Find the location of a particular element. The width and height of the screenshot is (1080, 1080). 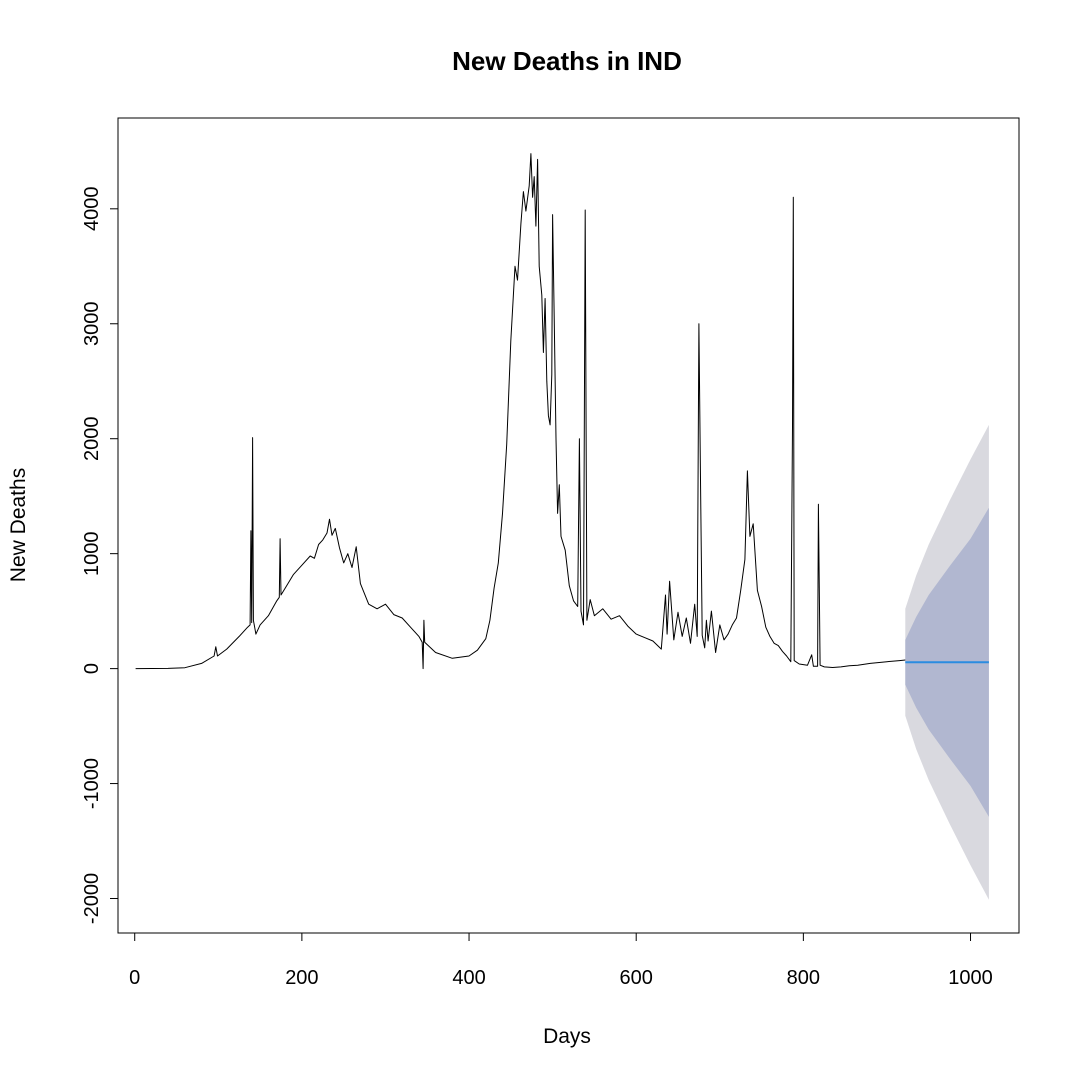

x-tick-label: 1000 is located at coordinates (970, 978).